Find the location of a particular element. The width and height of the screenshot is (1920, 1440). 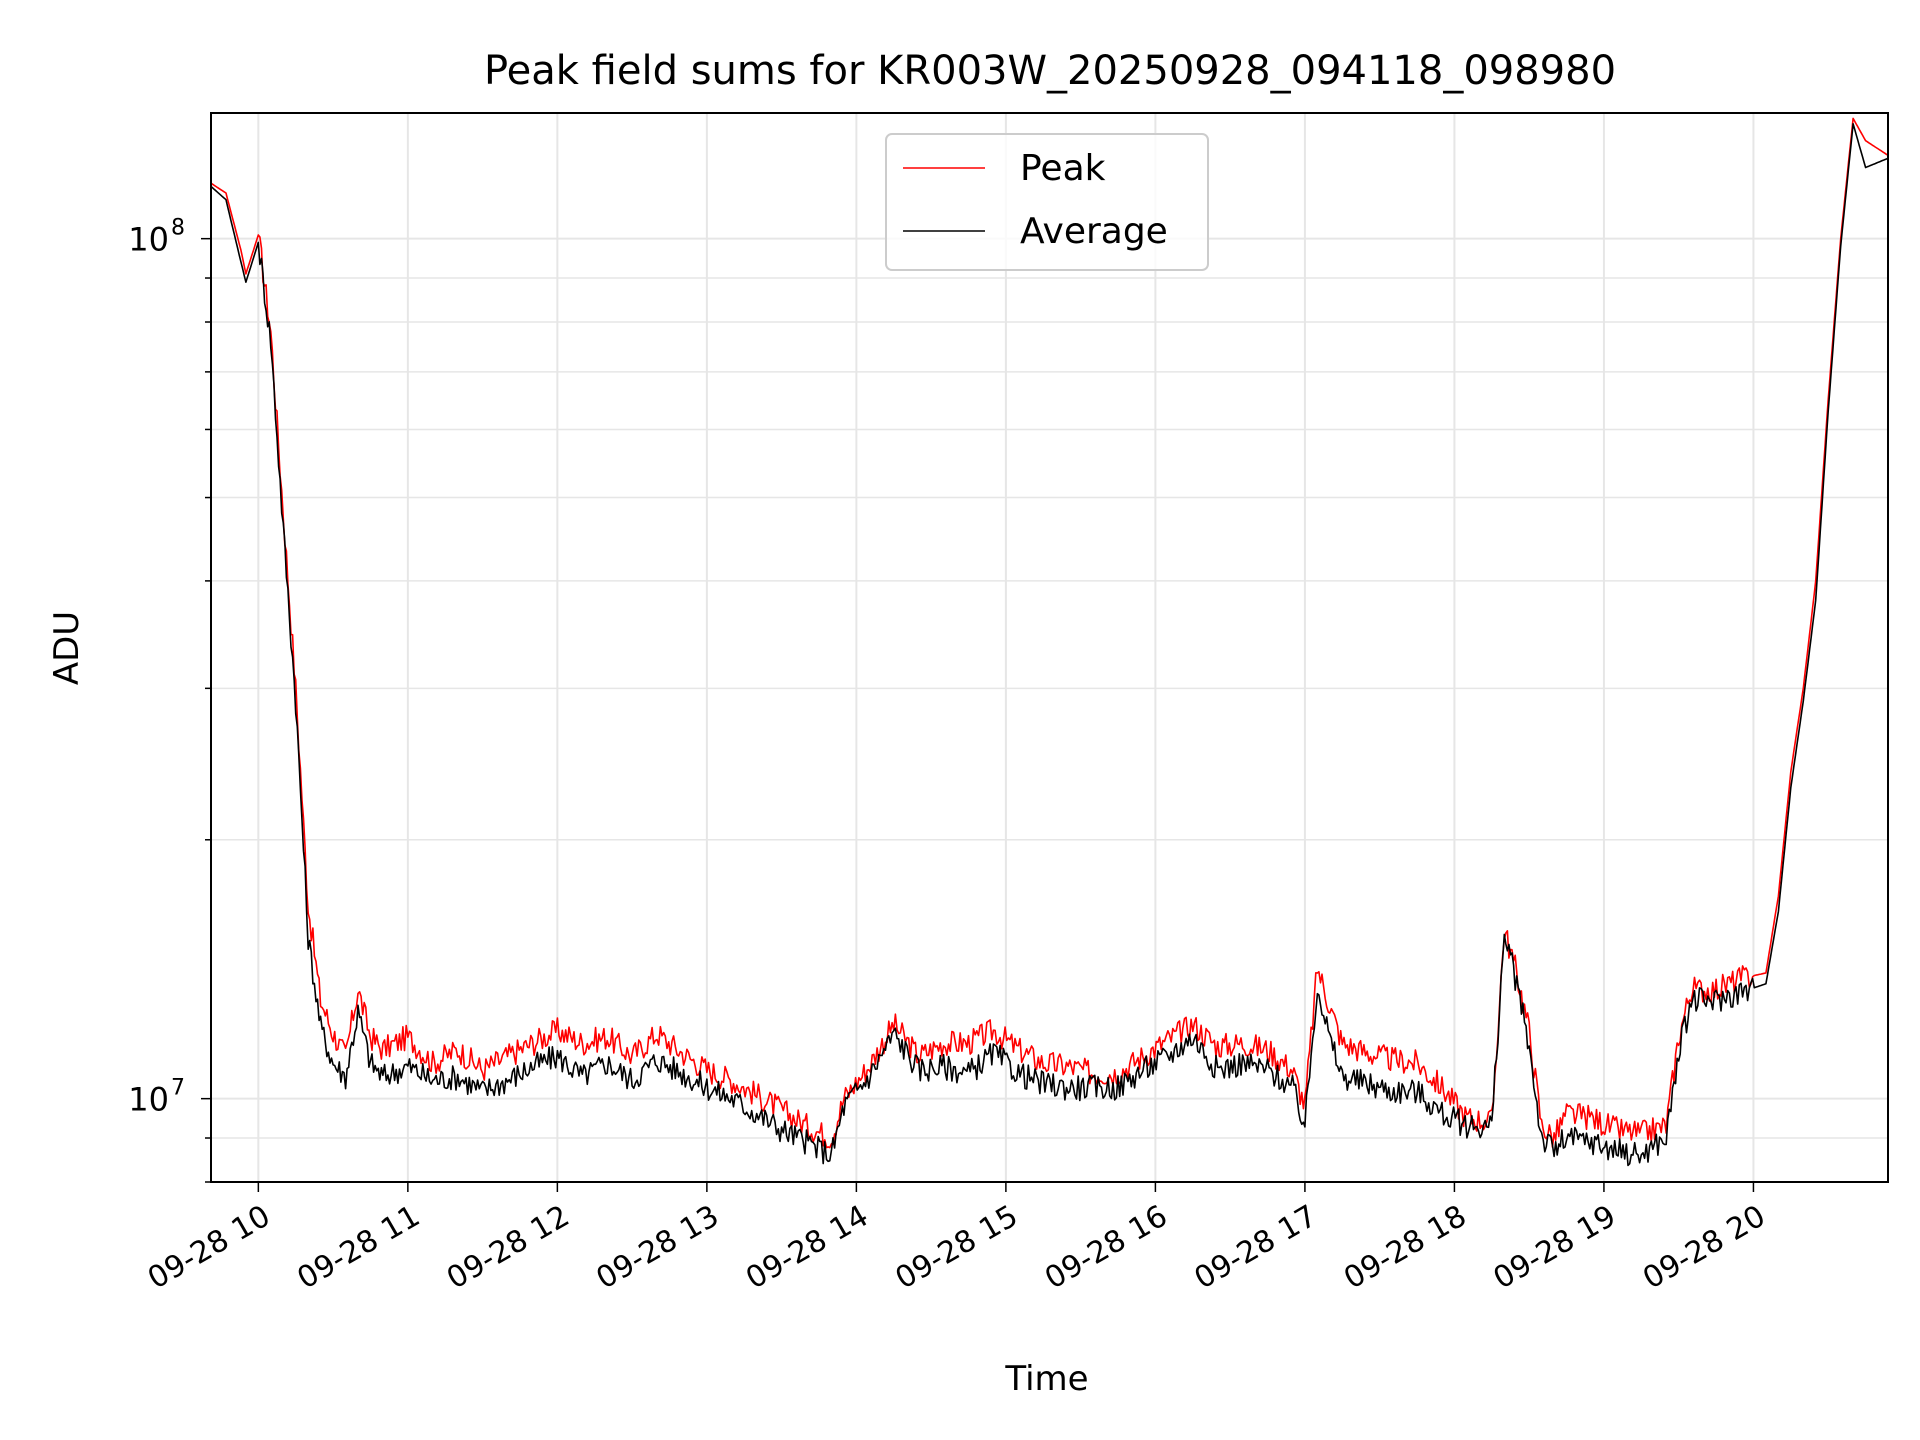

legend: Peak Average is located at coordinates (1047, 202).